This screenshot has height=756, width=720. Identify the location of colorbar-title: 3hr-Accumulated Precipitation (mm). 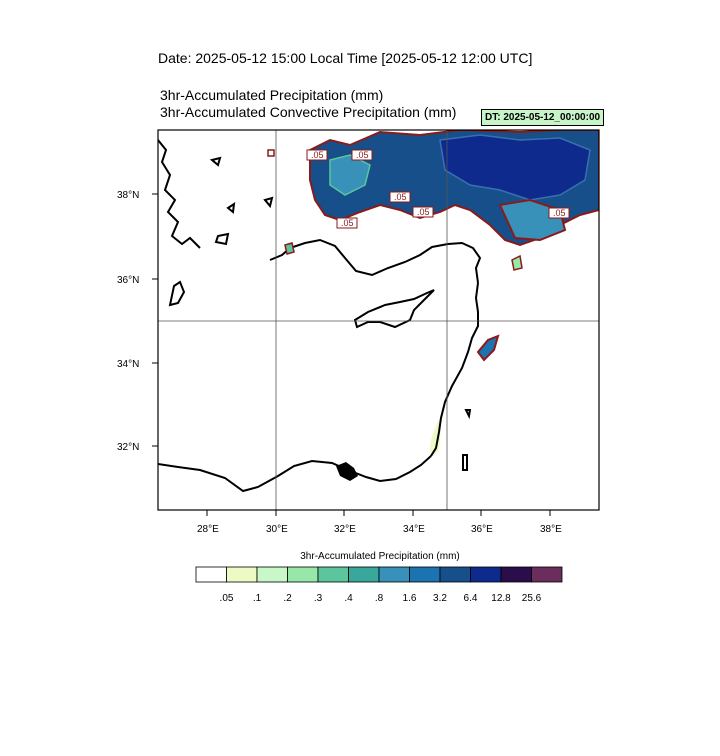
(380, 556).